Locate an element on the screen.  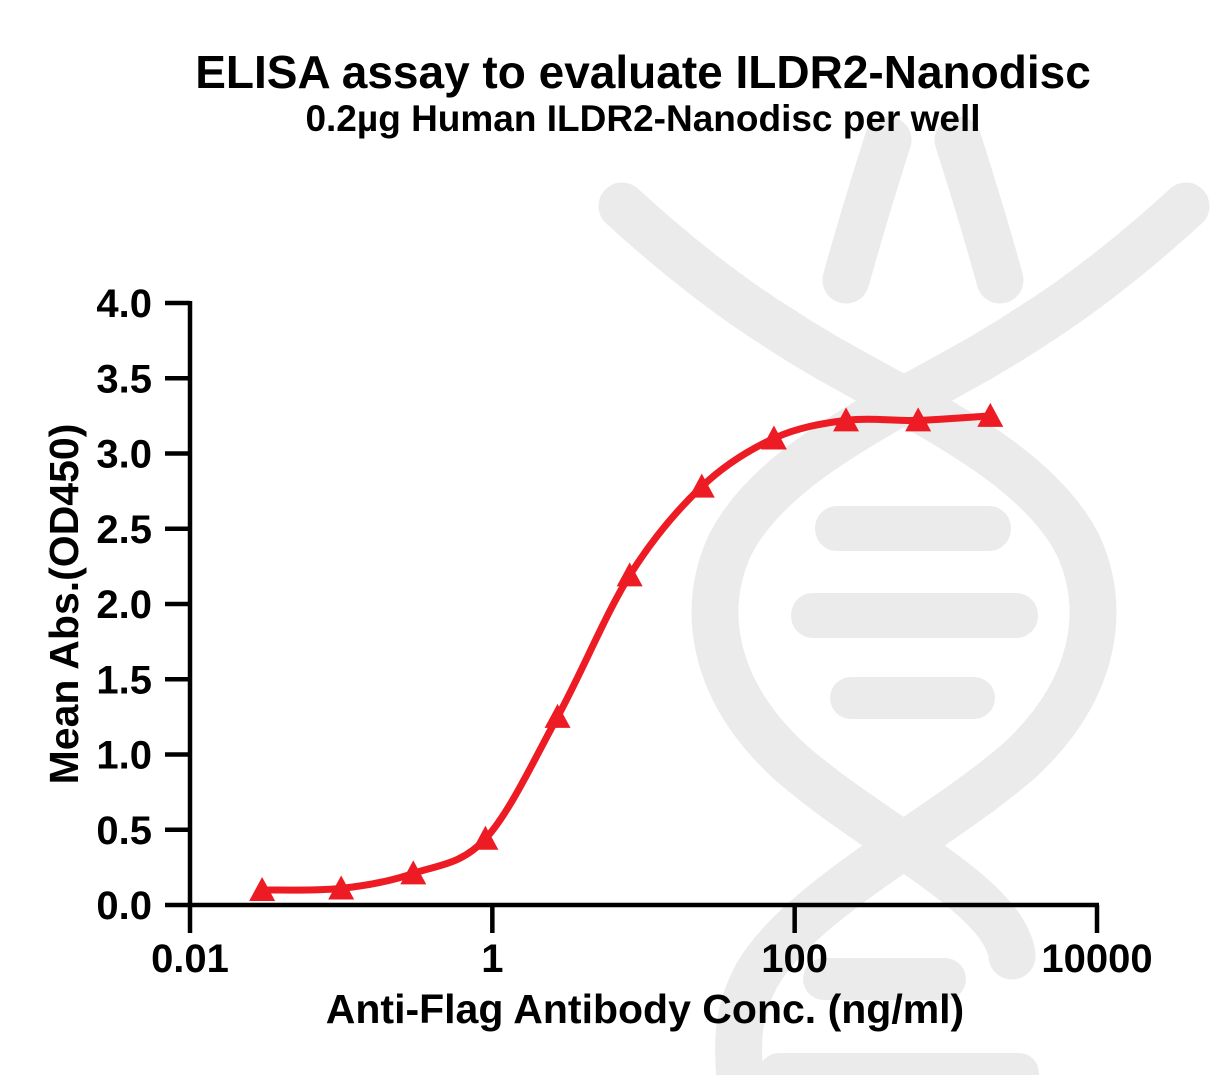
y-tick-label: 1.5 is located at coordinates (124, 680).